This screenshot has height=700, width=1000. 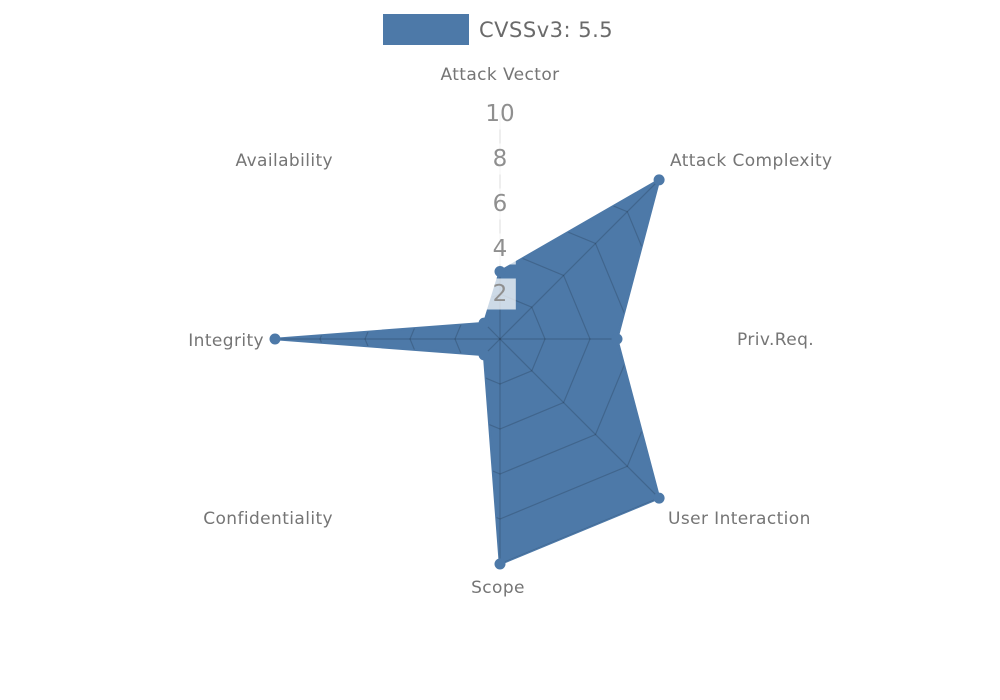 I want to click on radial-tick-label: 8, so click(x=500, y=159).